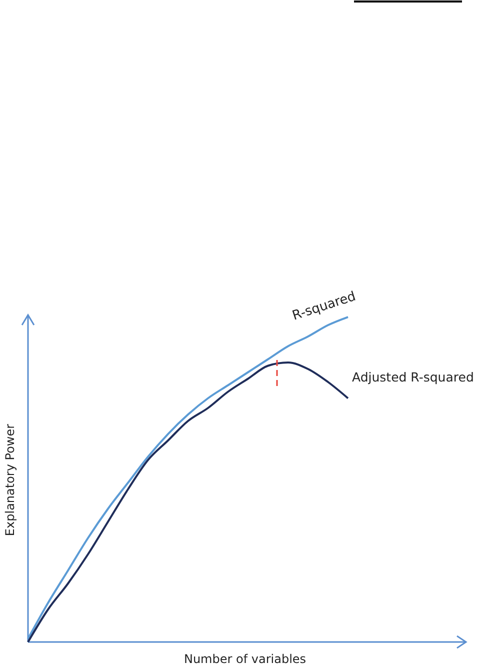  I want to click on x-axis-title: Number of variables, so click(245, 659).